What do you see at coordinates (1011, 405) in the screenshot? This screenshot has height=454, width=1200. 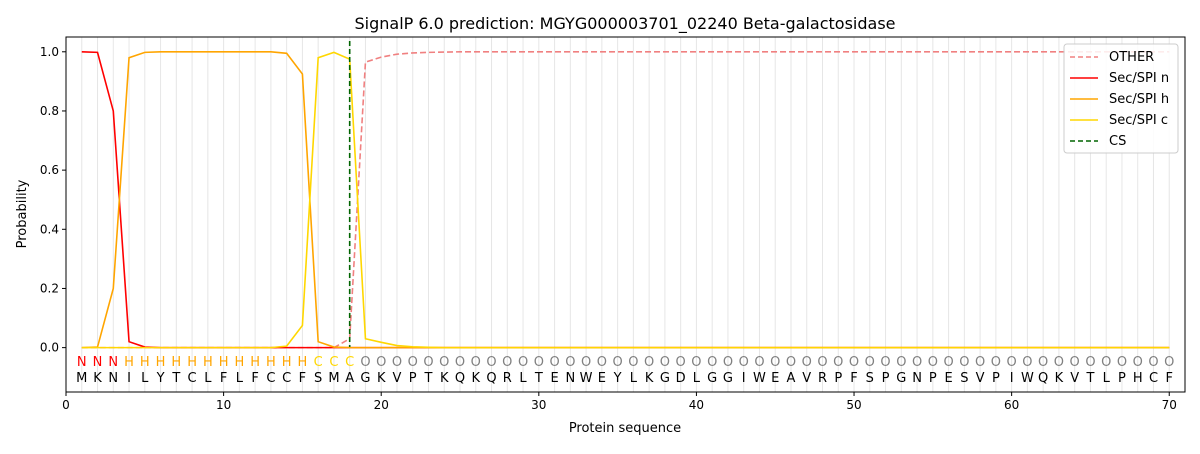 I see `x-tick-label: 60` at bounding box center [1011, 405].